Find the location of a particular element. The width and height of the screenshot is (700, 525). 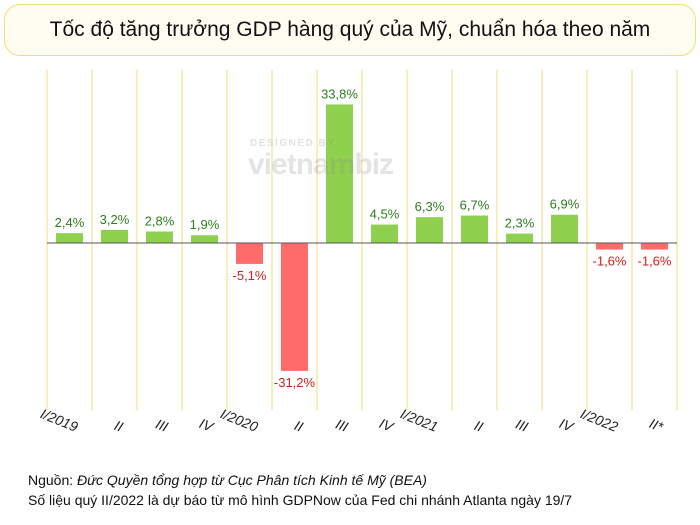

data-label: 6,7% is located at coordinates (475, 205).